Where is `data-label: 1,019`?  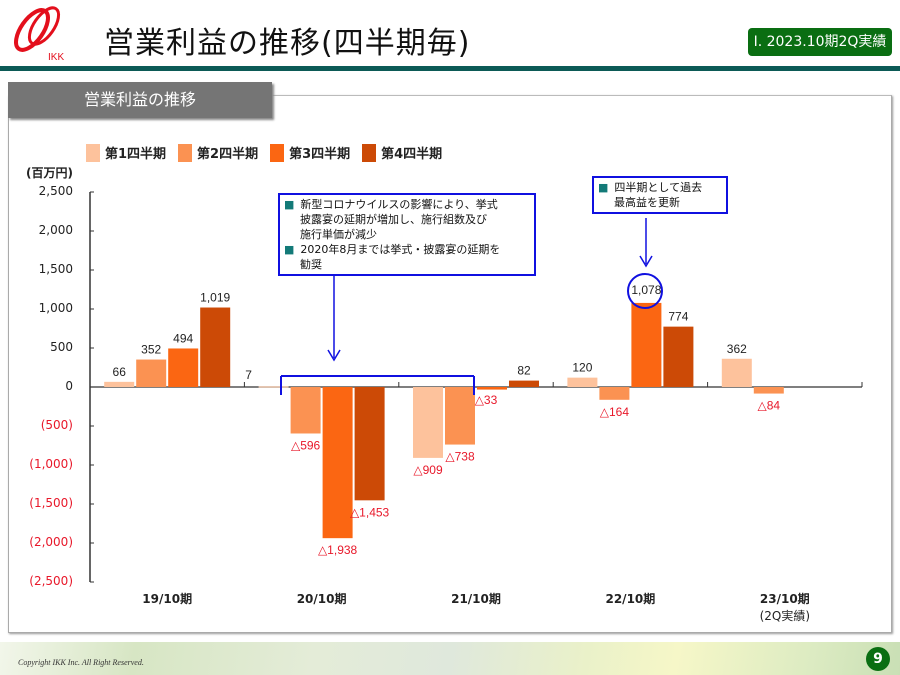
data-label: 1,019 is located at coordinates (215, 298).